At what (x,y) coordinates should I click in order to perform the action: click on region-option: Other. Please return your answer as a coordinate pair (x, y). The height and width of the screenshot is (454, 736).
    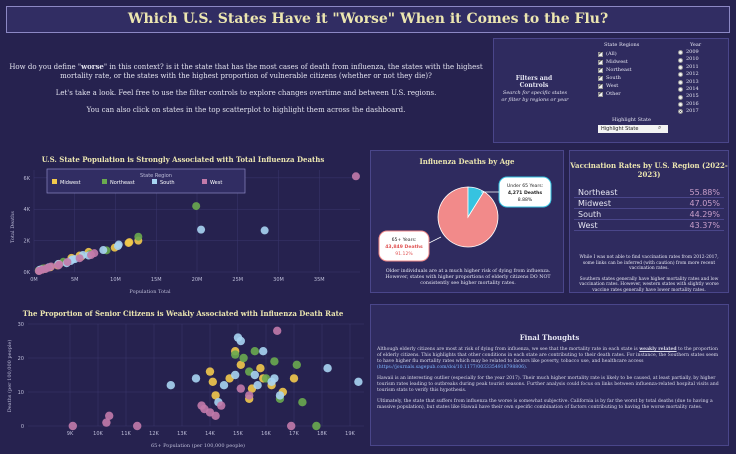
    Looking at the image, I should click on (615, 94).